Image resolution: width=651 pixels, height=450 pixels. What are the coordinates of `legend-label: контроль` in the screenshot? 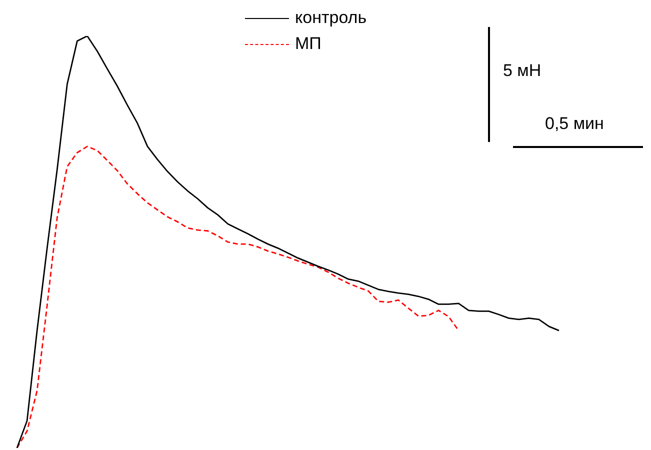 It's located at (331, 18).